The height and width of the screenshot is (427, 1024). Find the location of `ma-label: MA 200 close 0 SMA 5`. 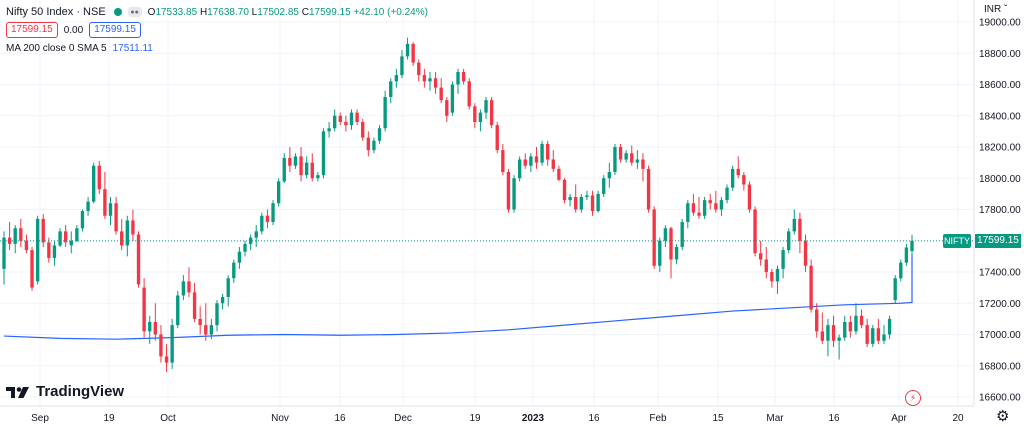

ma-label: MA 200 close 0 SMA 5 is located at coordinates (56, 48).